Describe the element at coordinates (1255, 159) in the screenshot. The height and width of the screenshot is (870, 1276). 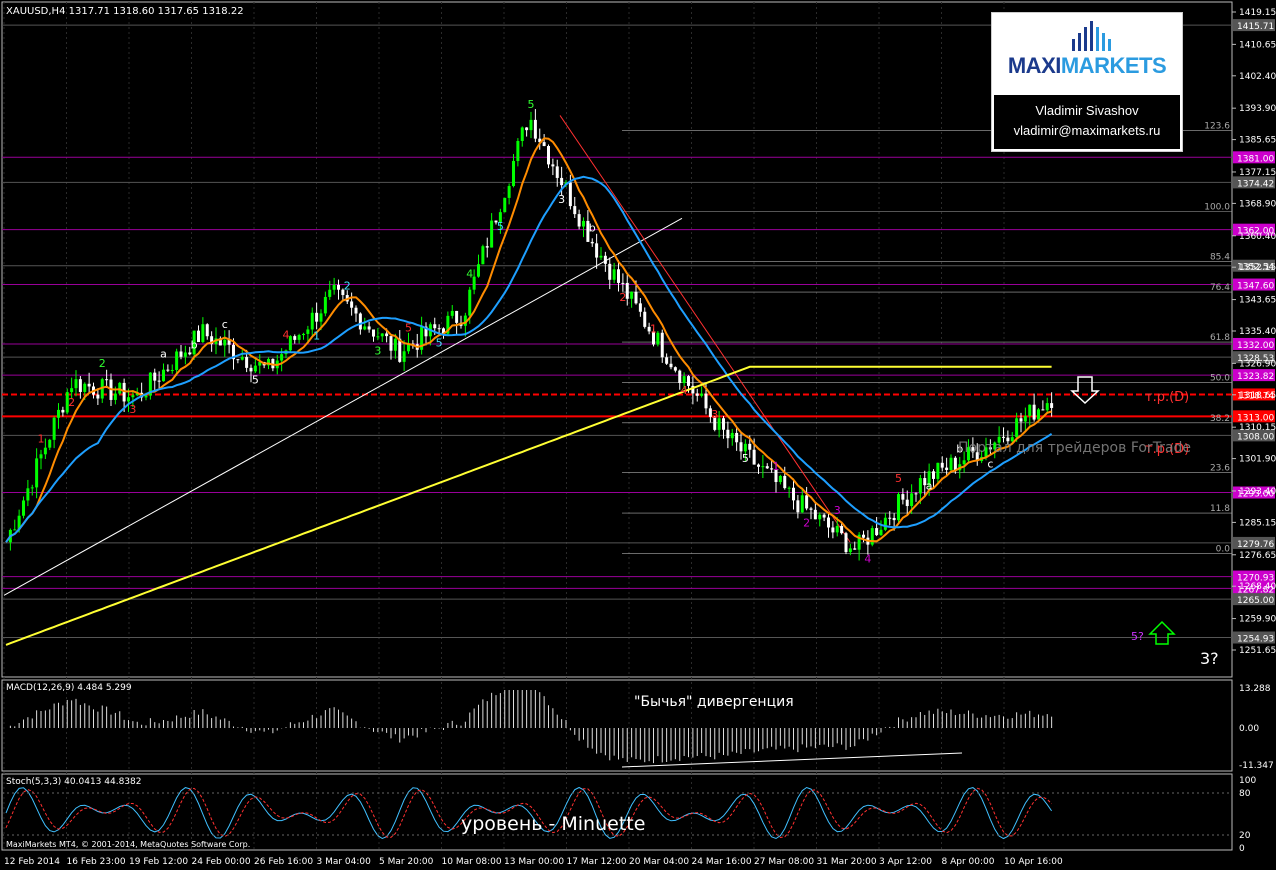
I see `price-tag-text: 1381.00` at that location.